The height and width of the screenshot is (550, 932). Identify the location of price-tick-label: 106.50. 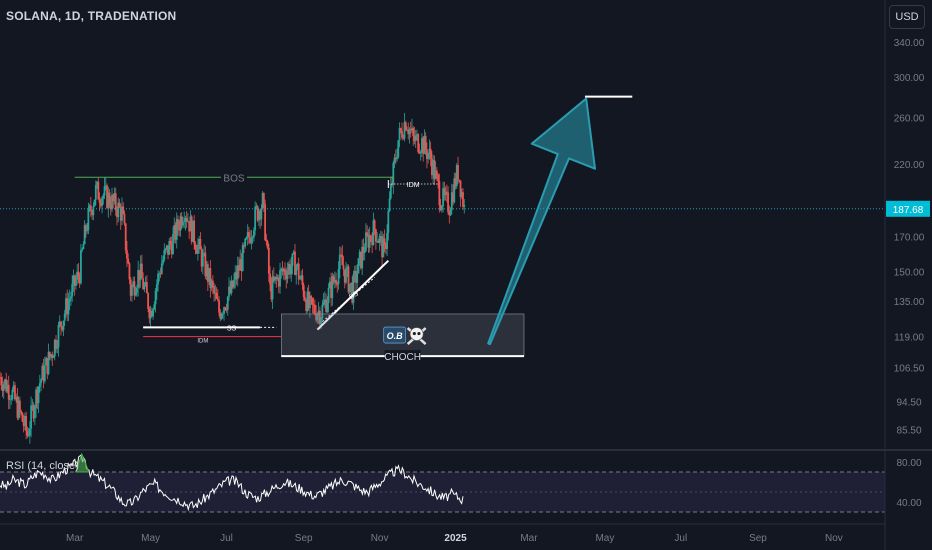
(909, 369).